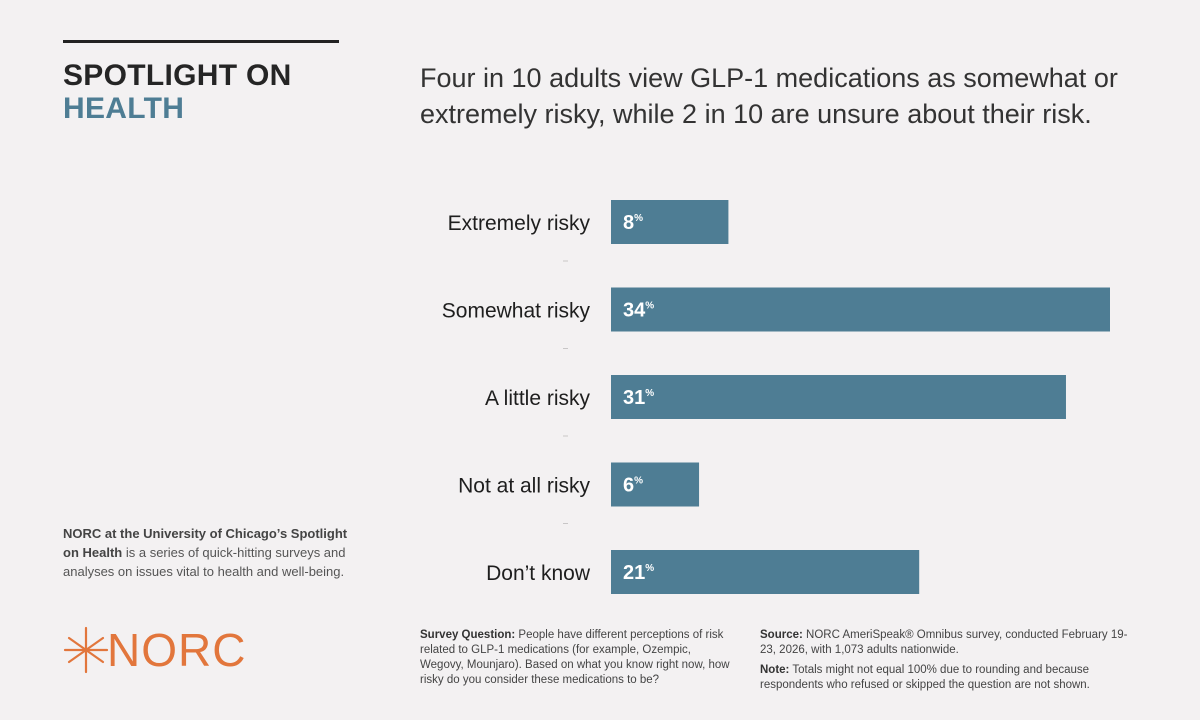  I want to click on logo-text: NORC, so click(177, 650).